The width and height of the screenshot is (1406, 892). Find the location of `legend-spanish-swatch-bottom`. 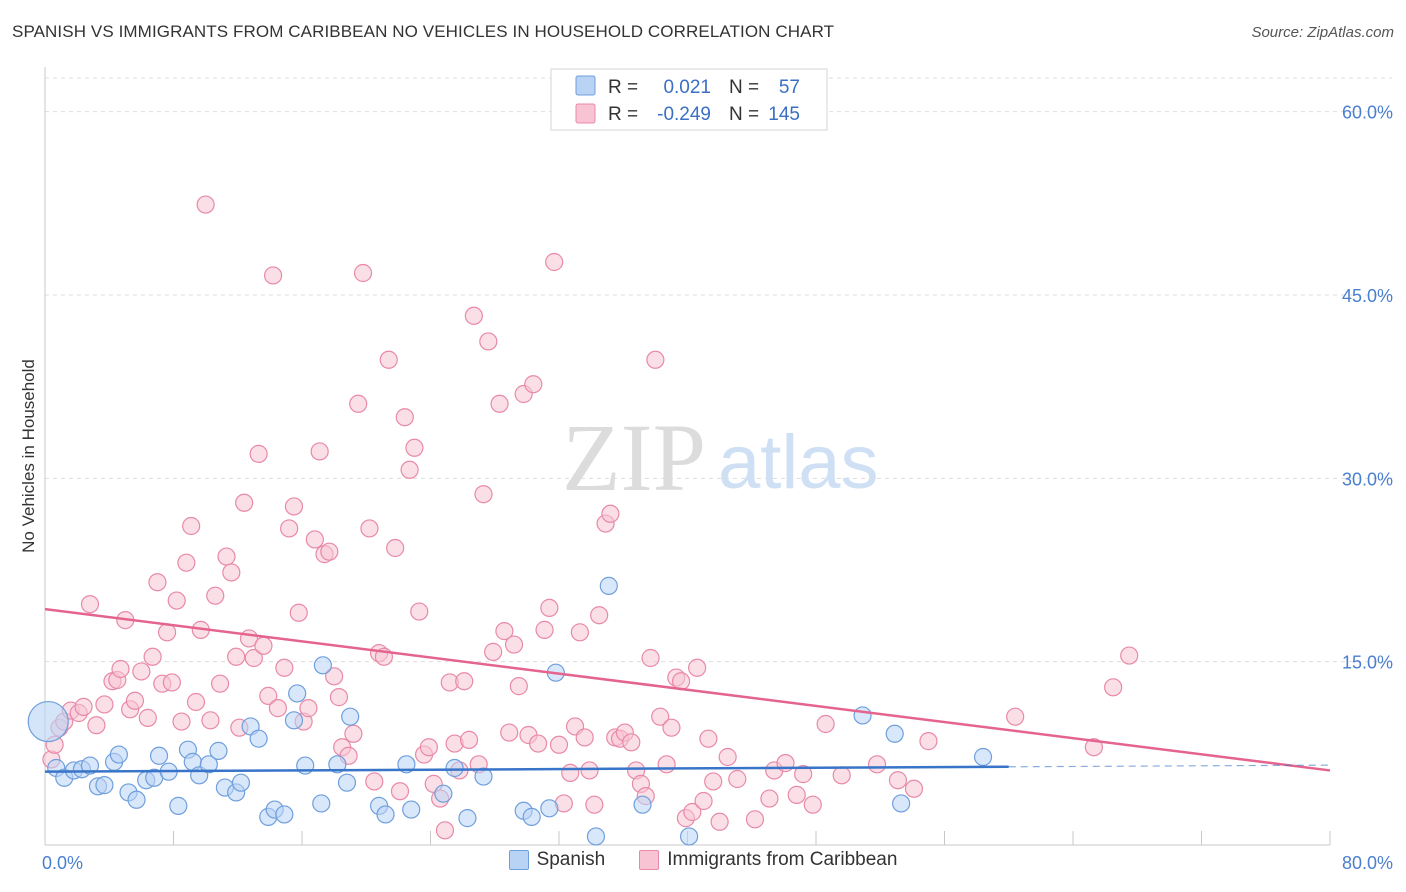

legend-spanish-swatch-bottom is located at coordinates (518, 860).